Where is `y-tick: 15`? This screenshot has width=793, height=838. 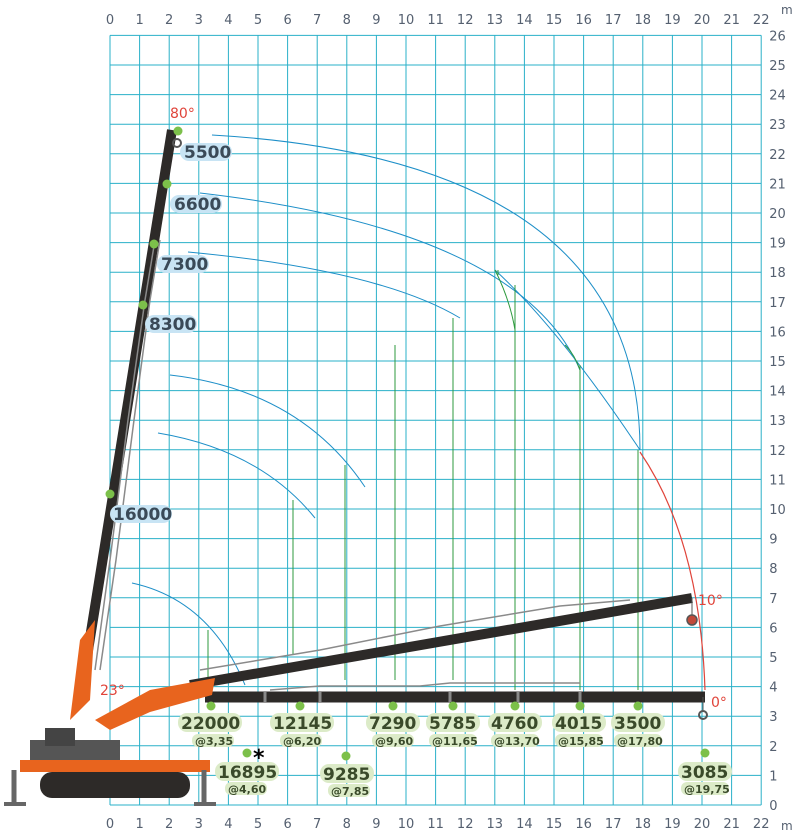 y-tick: 15 is located at coordinates (777, 362).